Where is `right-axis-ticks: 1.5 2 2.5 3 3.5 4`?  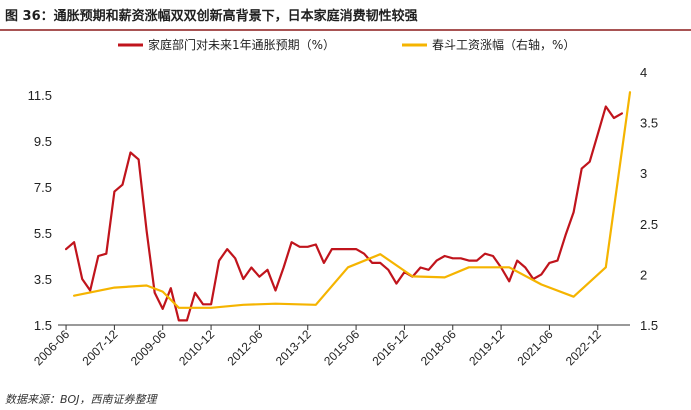 right-axis-ticks: 1.5 2 2.5 3 3.5 4 is located at coordinates (649, 199).